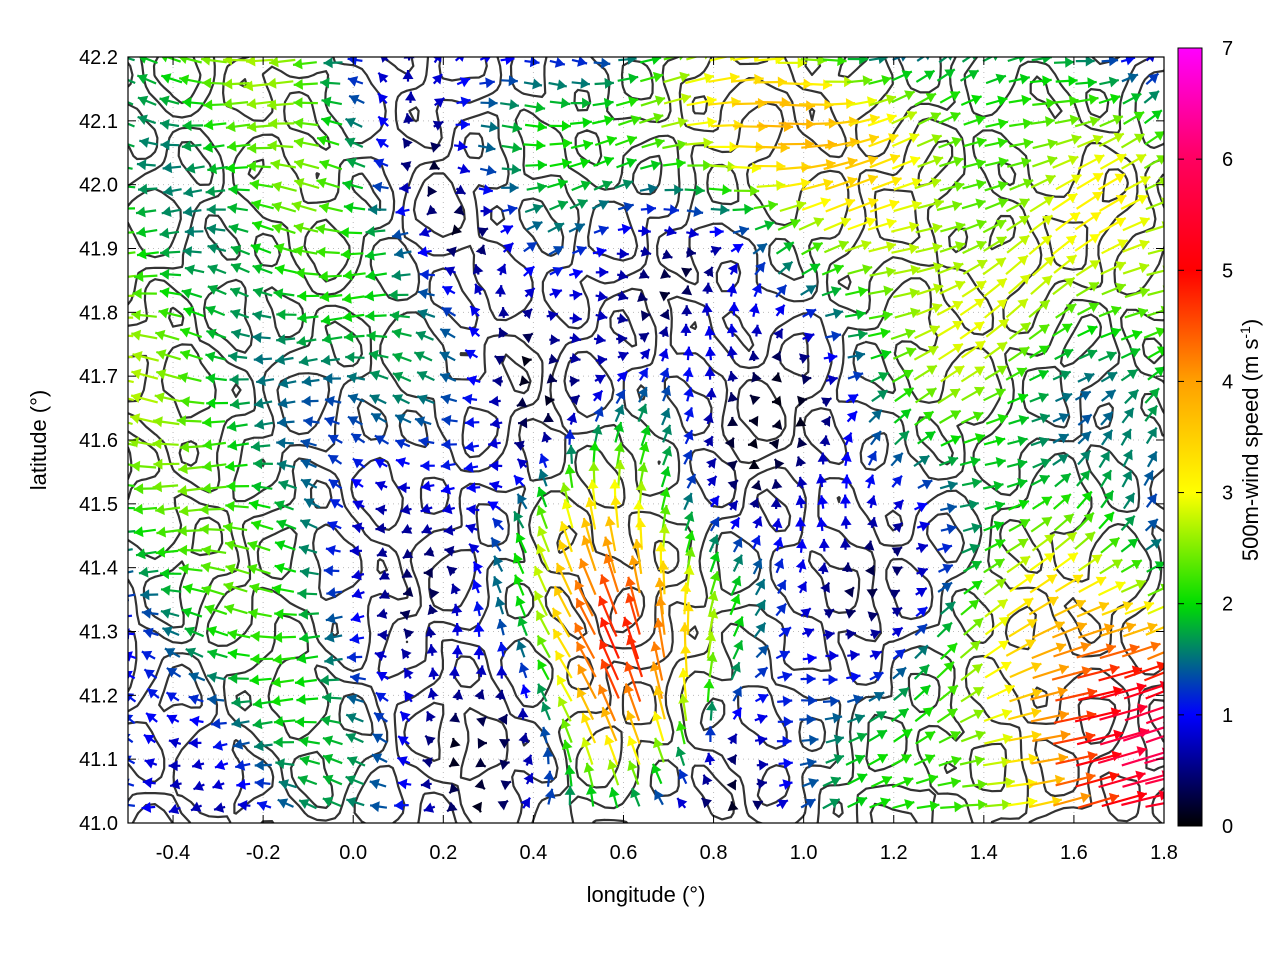 Image resolution: width=1280 pixels, height=960 pixels. What do you see at coordinates (443, 853) in the screenshot?
I see `x-tick-label: 0.2` at bounding box center [443, 853].